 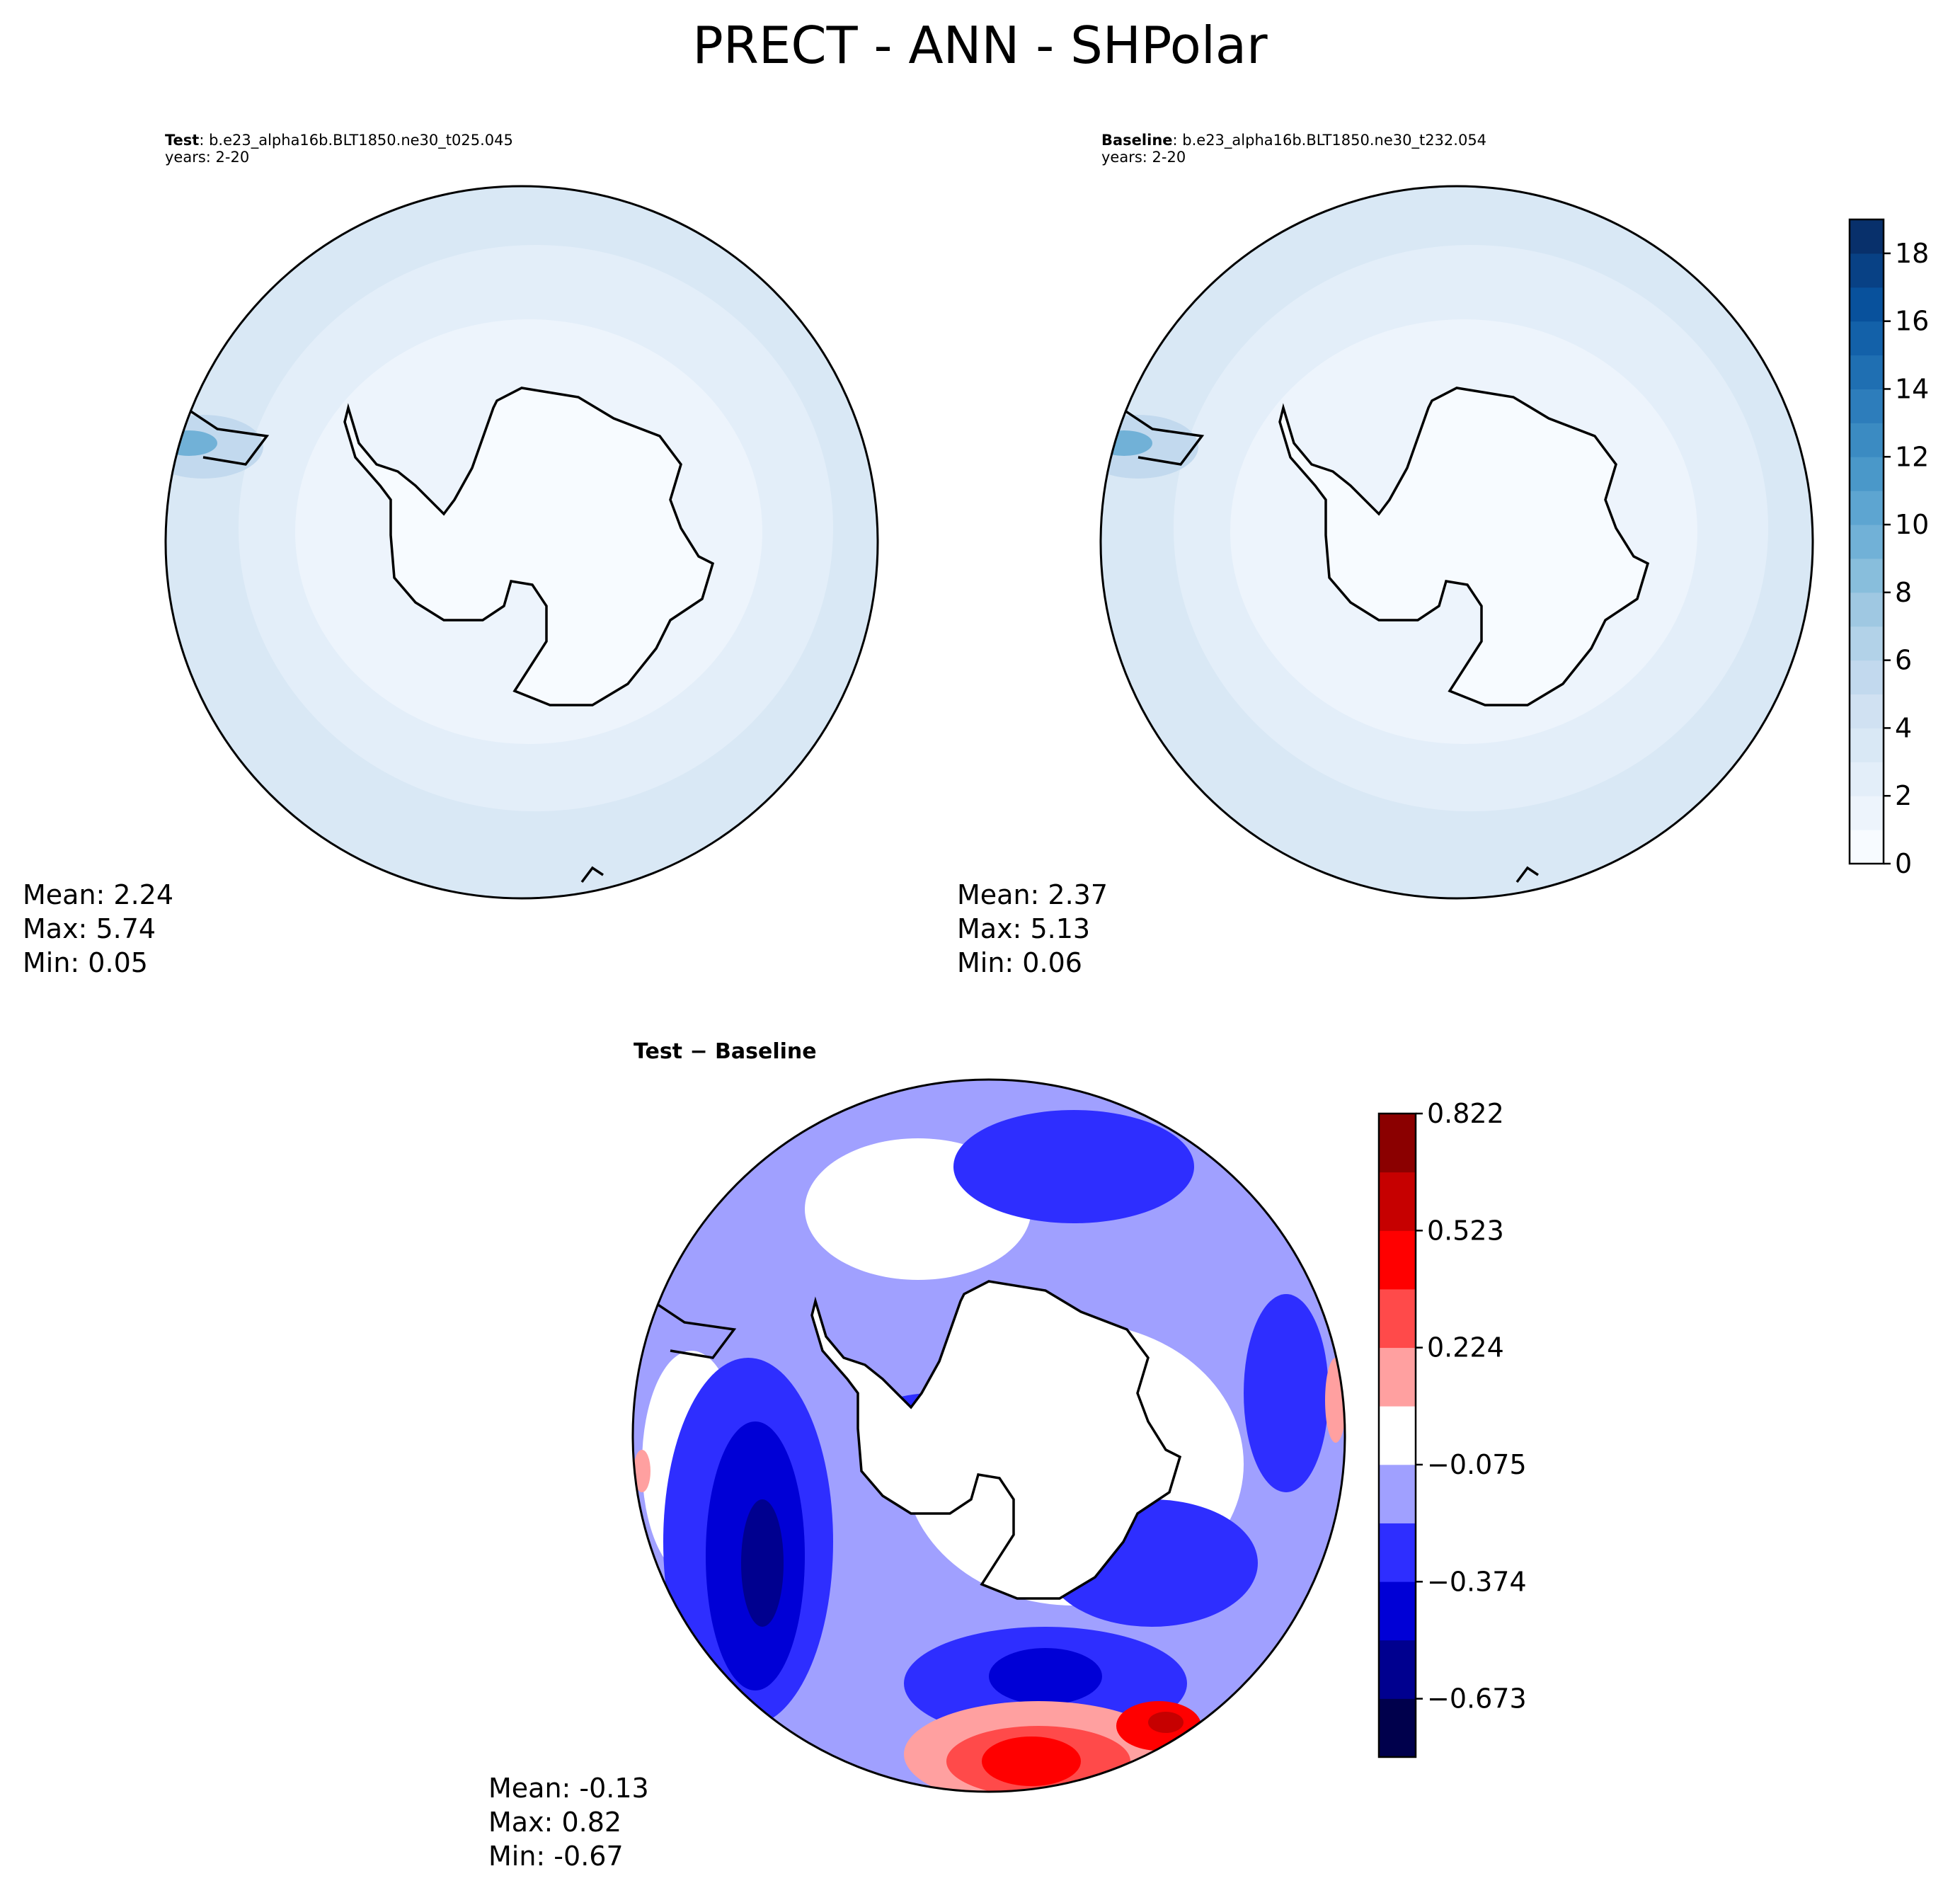 I want to click on test-map-boundary, so click(x=521, y=543).